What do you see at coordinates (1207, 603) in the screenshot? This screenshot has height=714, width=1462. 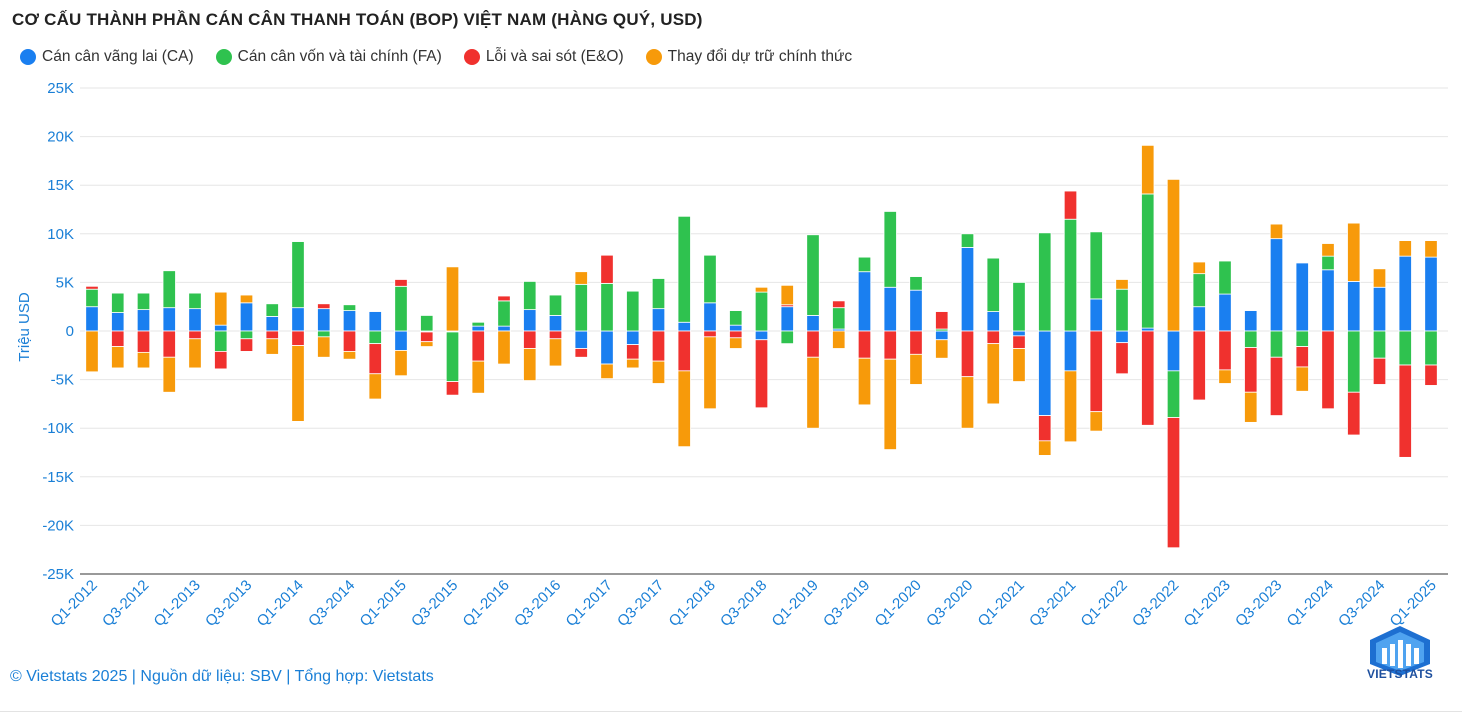 I see `x-tick-label: Q1-2023` at bounding box center [1207, 603].